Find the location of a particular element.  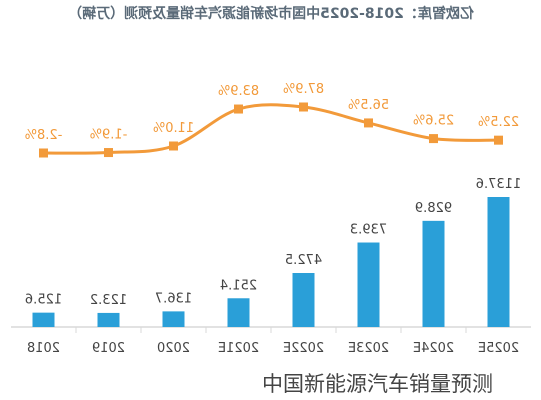

x-tick-label: 2023E is located at coordinates (368, 348).